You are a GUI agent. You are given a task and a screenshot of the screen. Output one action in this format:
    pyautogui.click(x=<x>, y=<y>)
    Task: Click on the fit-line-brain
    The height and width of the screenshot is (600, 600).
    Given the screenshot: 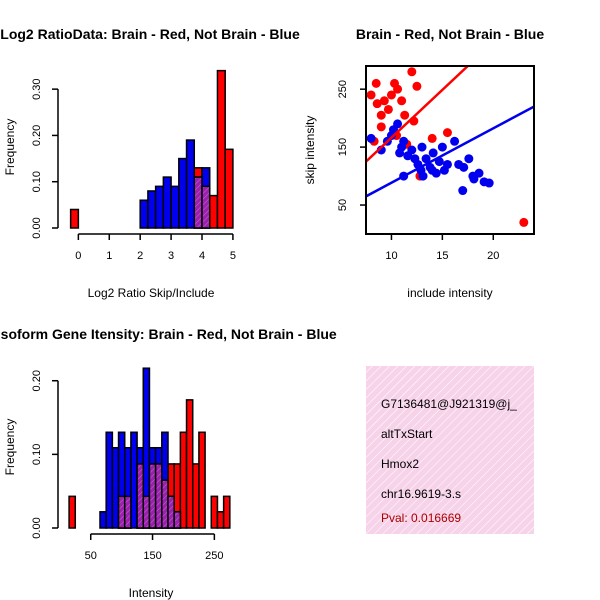 What is the action you would take?
    pyautogui.click(x=417, y=114)
    